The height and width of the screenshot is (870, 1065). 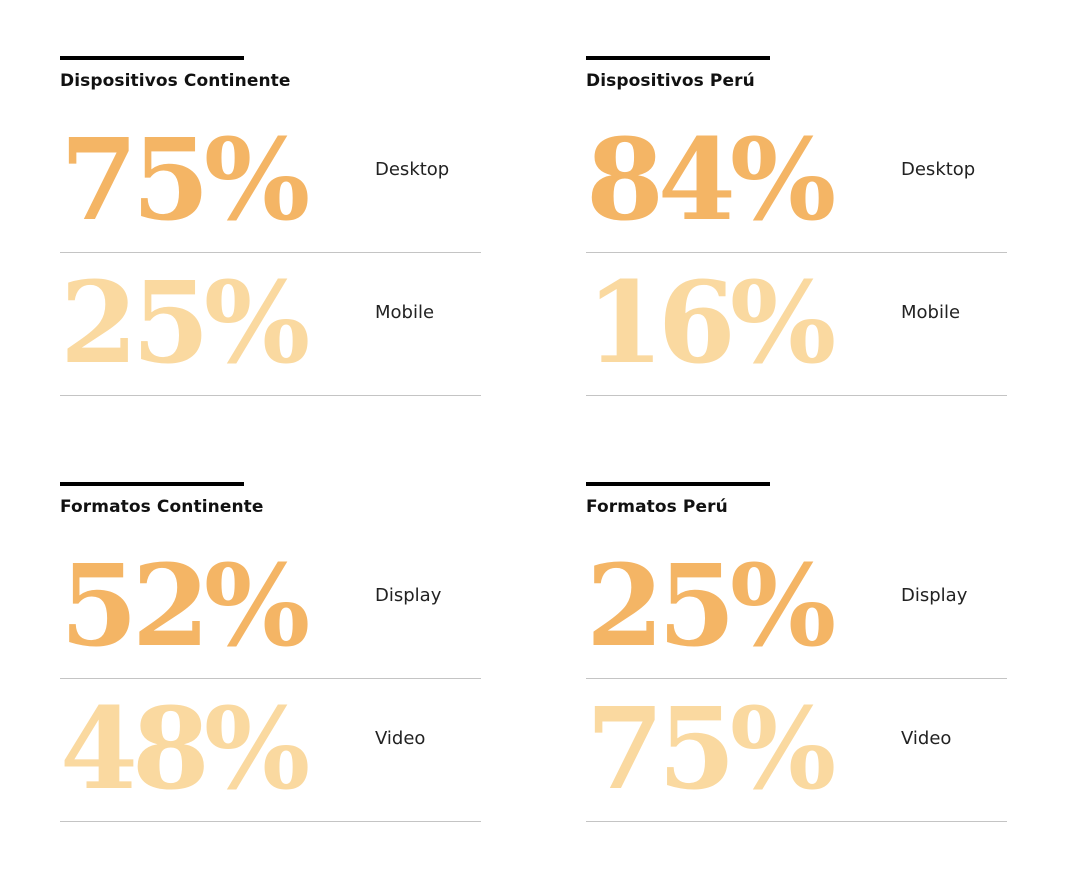 I want to click on stat-row-display: 52% Display, so click(x=270, y=607).